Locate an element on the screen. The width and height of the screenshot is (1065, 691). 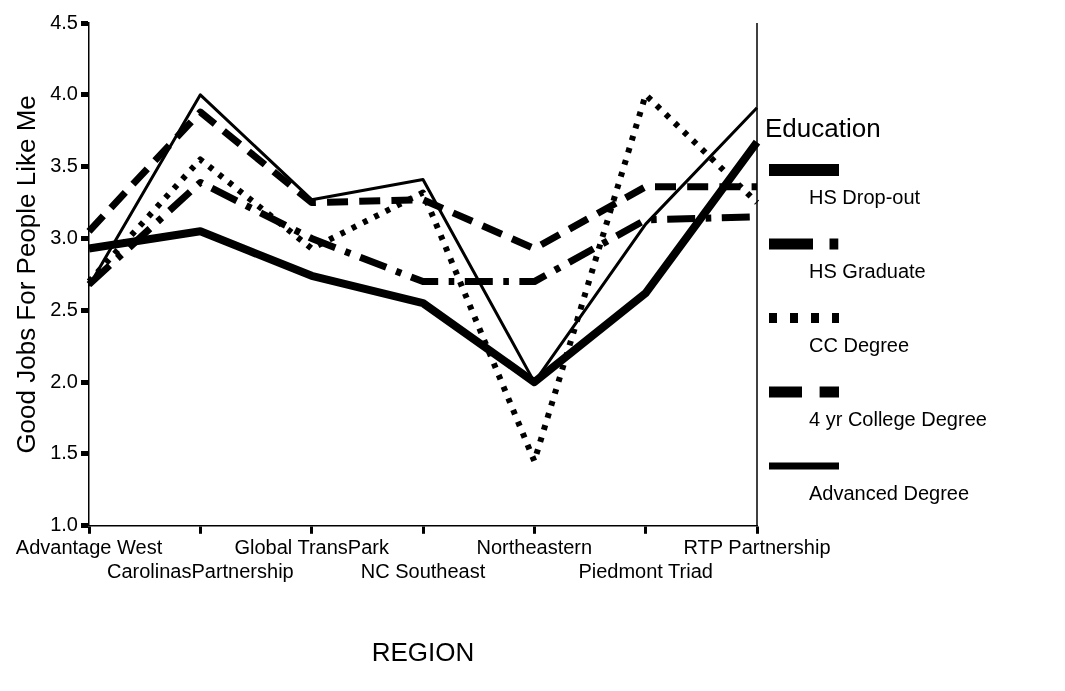
x-tick-label: Northeastern is located at coordinates (534, 547).